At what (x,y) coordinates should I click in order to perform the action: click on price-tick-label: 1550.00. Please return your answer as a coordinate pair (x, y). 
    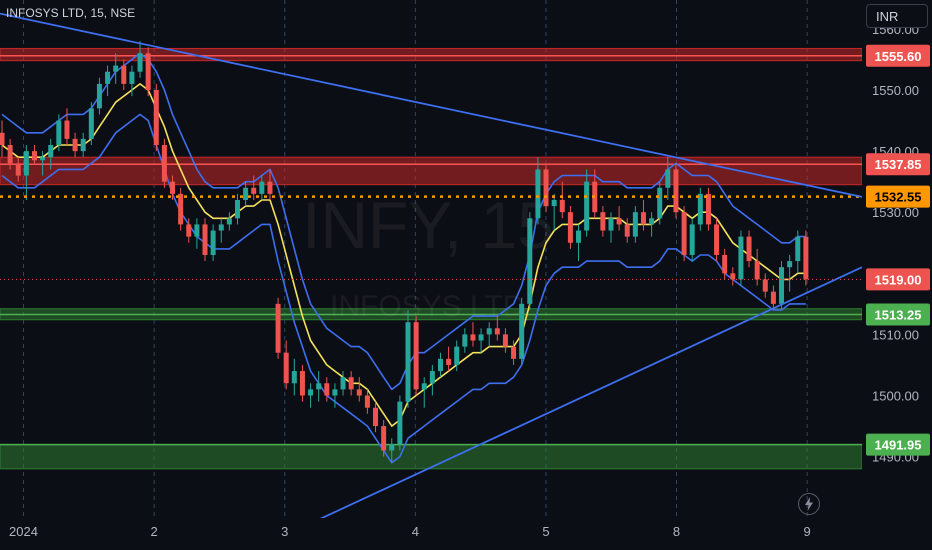
    Looking at the image, I should click on (895, 90).